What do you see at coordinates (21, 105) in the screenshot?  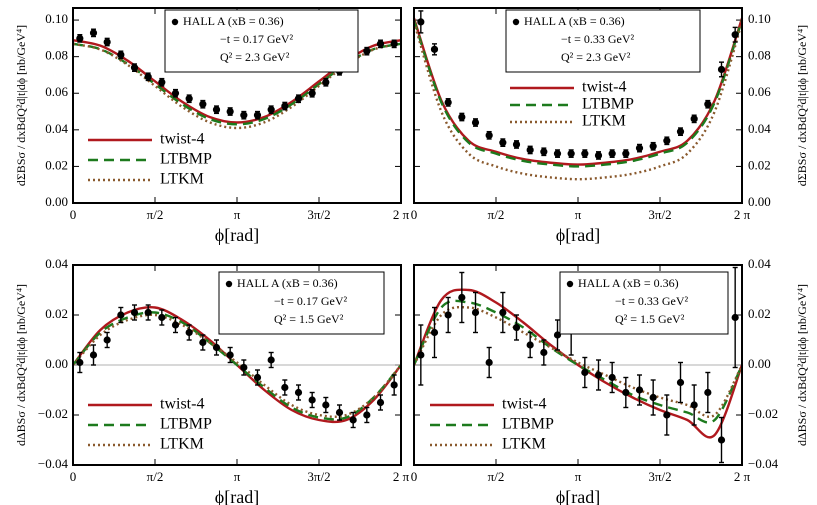 I see `y-axis-label: dΣBSσ / dxBdQ²d|t|dϕ [nb/GeV⁴]` at bounding box center [21, 105].